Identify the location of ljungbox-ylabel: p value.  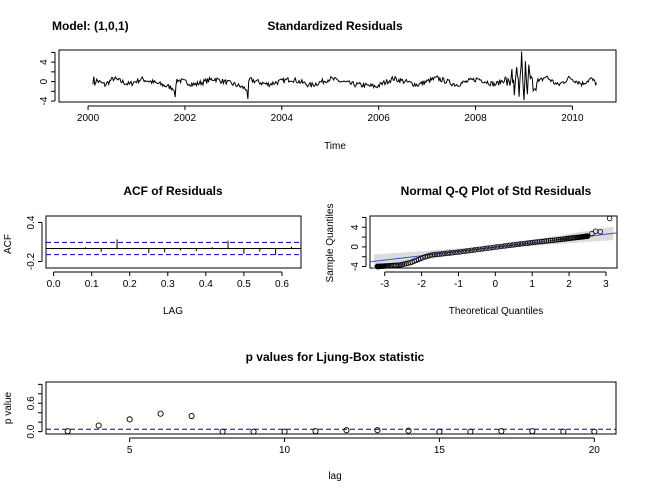
(8, 407).